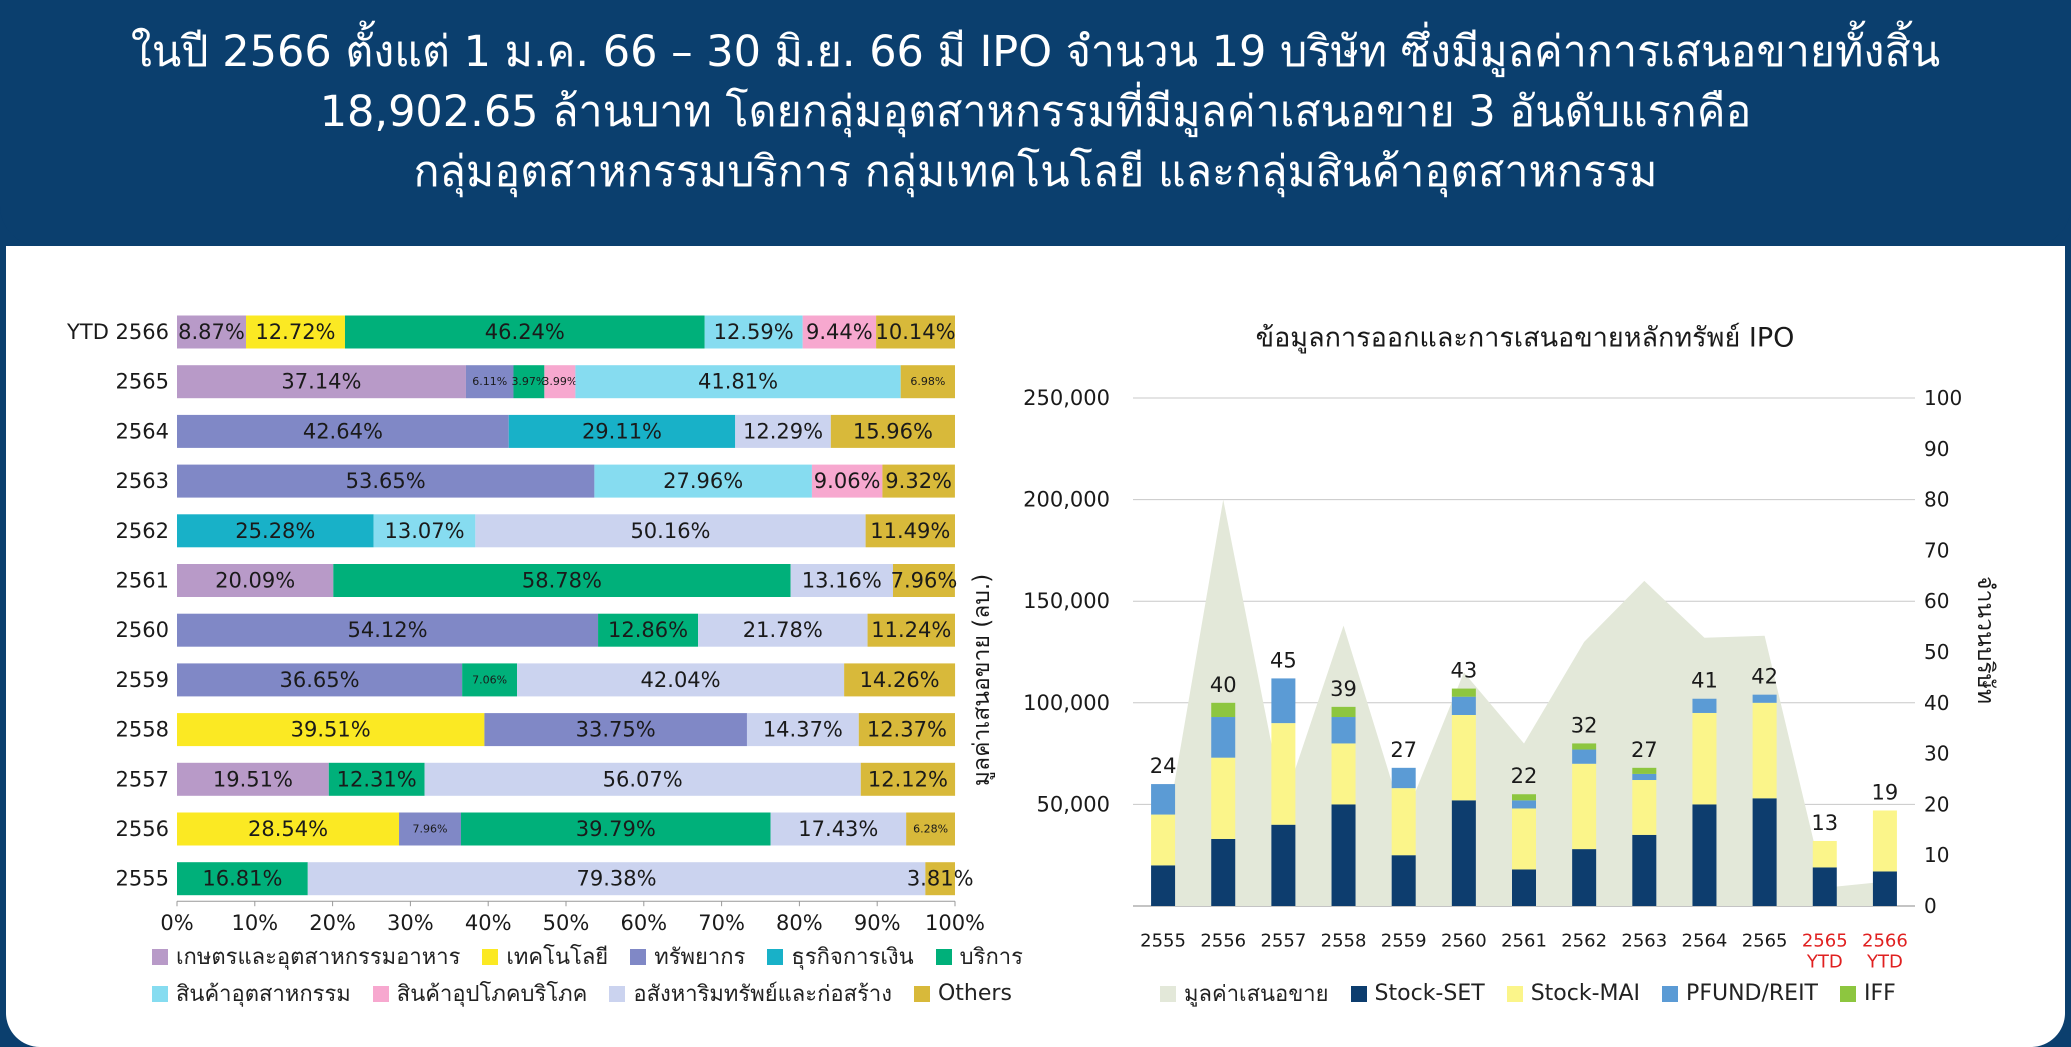 The width and height of the screenshot is (2071, 1047). I want to click on y-right-tick-0: 100, so click(1943, 398).